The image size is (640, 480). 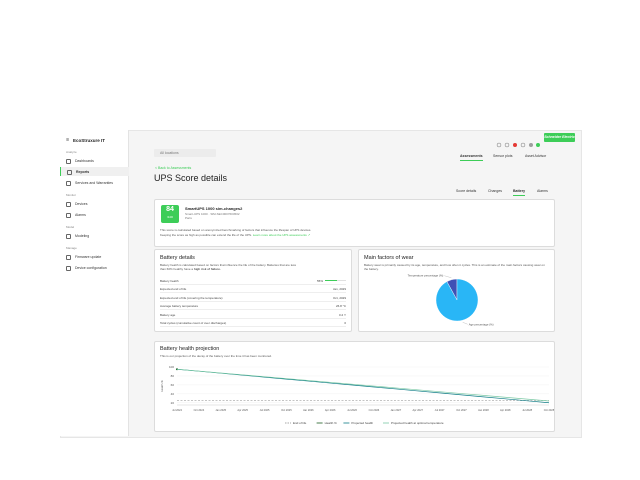 I want to click on tab: Sensor plots, so click(x=503, y=156).